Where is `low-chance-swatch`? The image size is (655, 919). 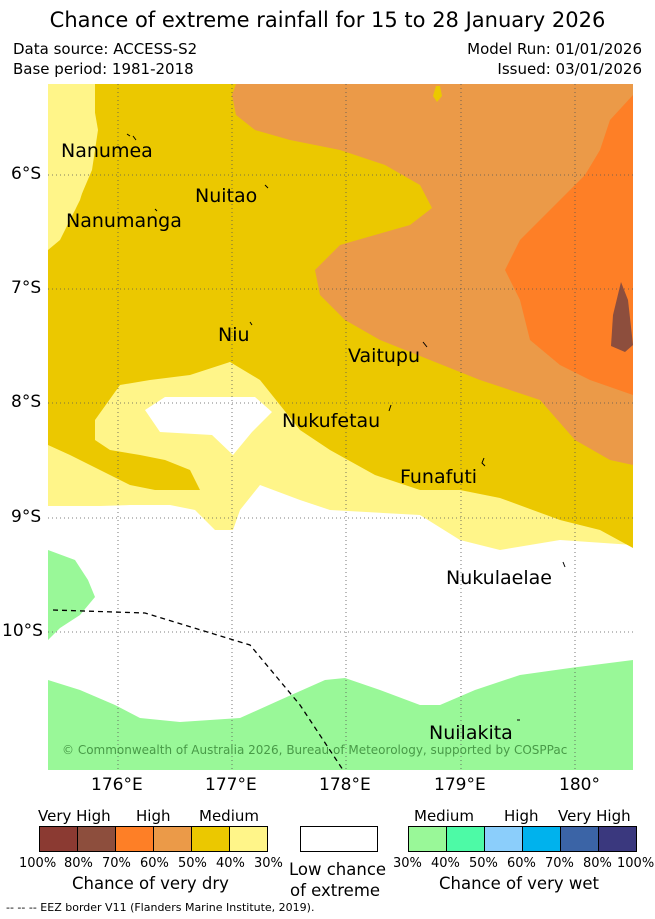
low-chance-swatch is located at coordinates (339, 839).